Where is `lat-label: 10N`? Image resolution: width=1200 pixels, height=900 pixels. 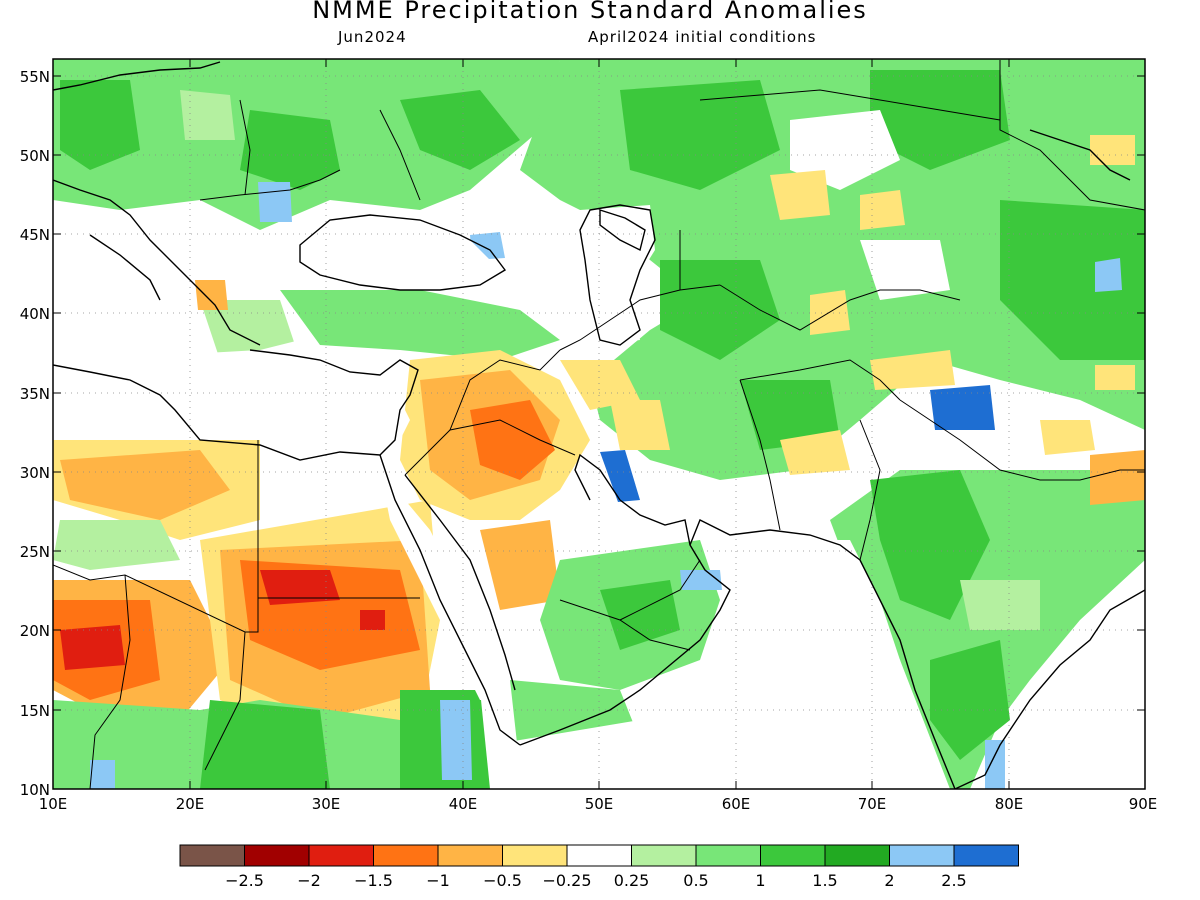 lat-label: 10N is located at coordinates (35, 790).